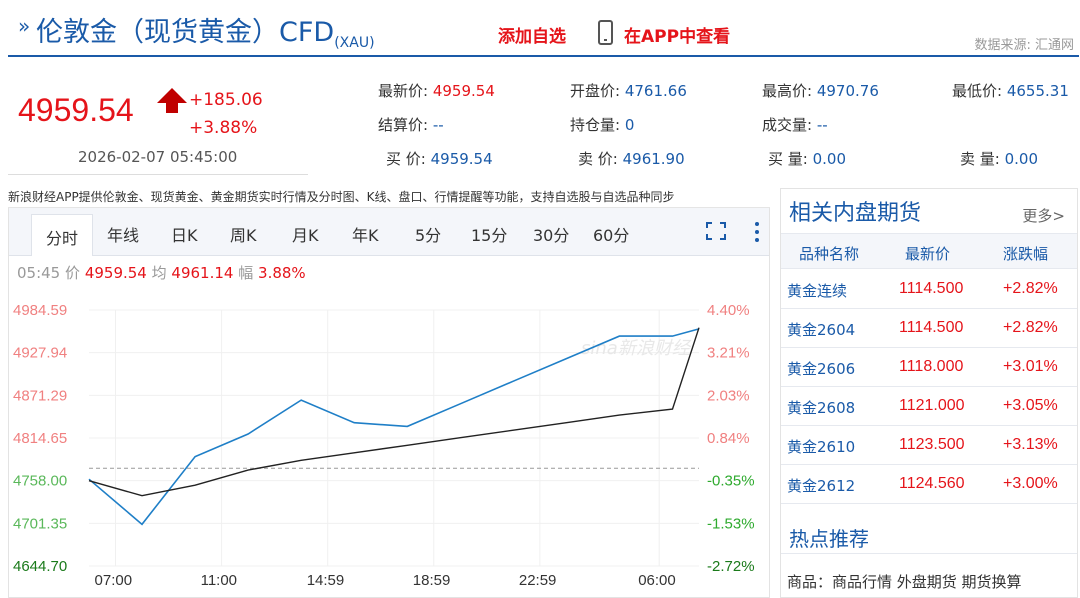 This screenshot has width=1080, height=598. I want to click on field-ask-volume: 卖 量: 0.00, so click(999, 159).